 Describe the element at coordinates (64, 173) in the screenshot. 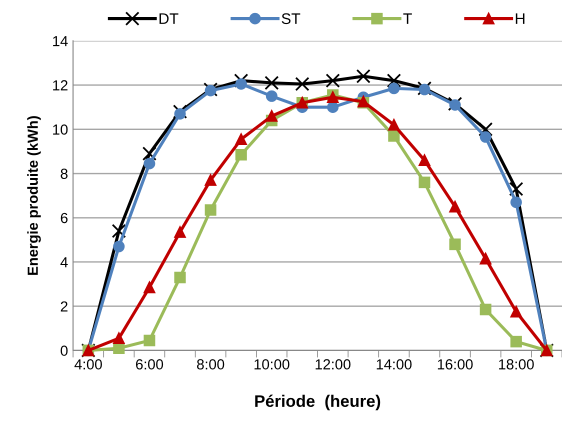

I see `y-tick-label: 8` at that location.